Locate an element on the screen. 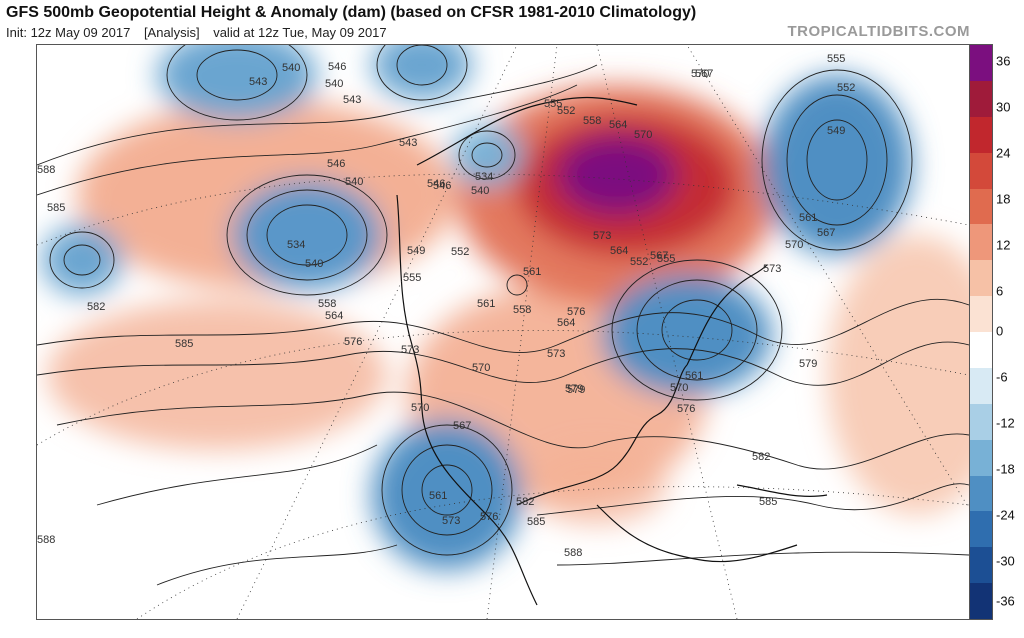 This screenshot has width=1024, height=638. cold-anomaly-mexico is located at coordinates (447, 495).